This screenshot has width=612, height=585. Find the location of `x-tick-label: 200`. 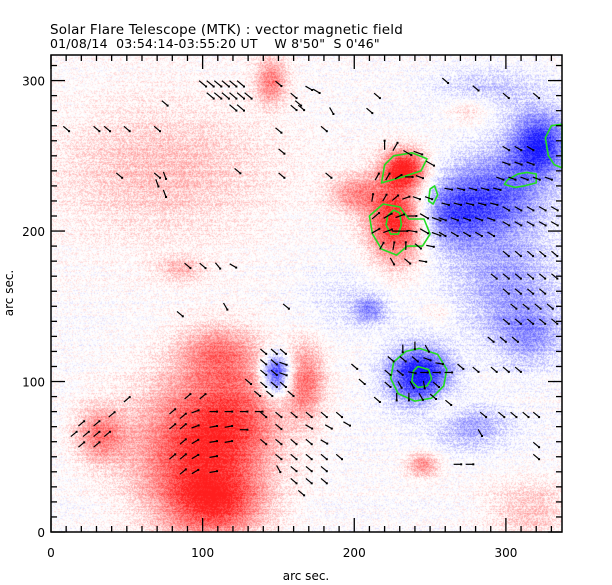

x-tick-label: 200 is located at coordinates (354, 553).